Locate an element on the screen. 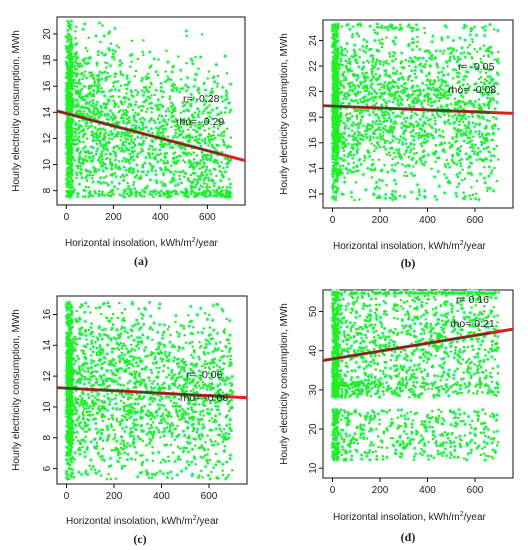 This screenshot has width=528, height=550. x-tick-label: 200 is located at coordinates (113, 217).